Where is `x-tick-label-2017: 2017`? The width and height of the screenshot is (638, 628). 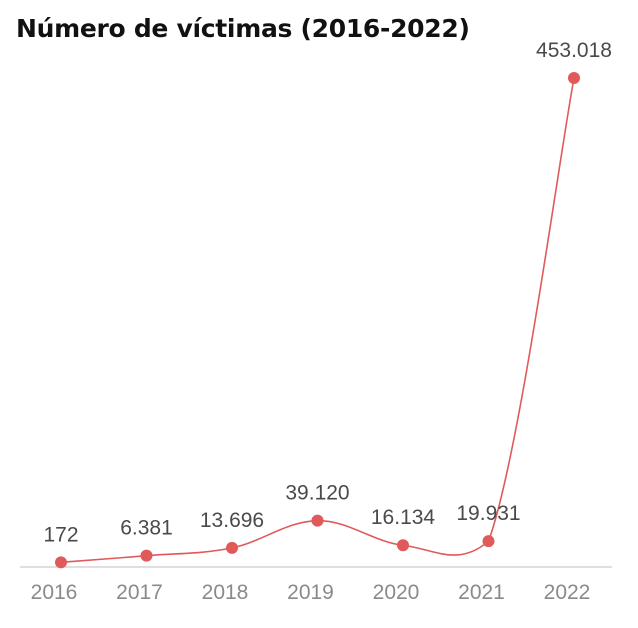
x-tick-label-2017: 2017 is located at coordinates (139, 592).